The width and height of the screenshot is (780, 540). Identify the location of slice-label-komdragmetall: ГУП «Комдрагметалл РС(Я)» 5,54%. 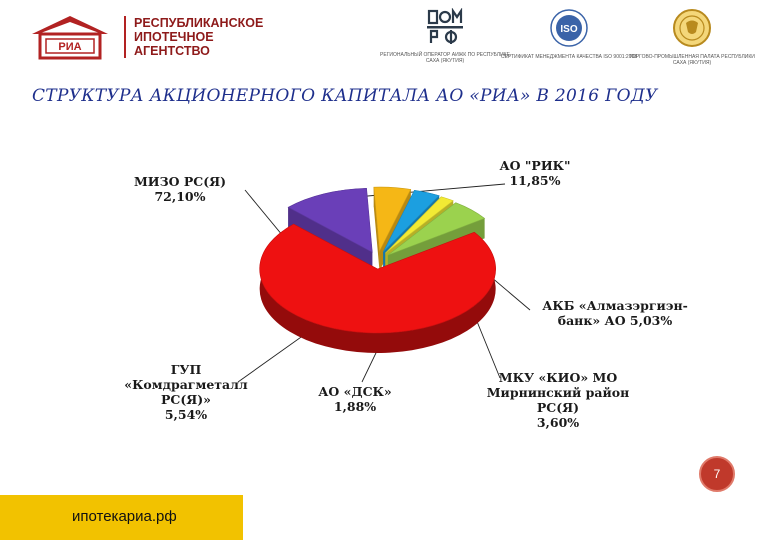
(186, 392).